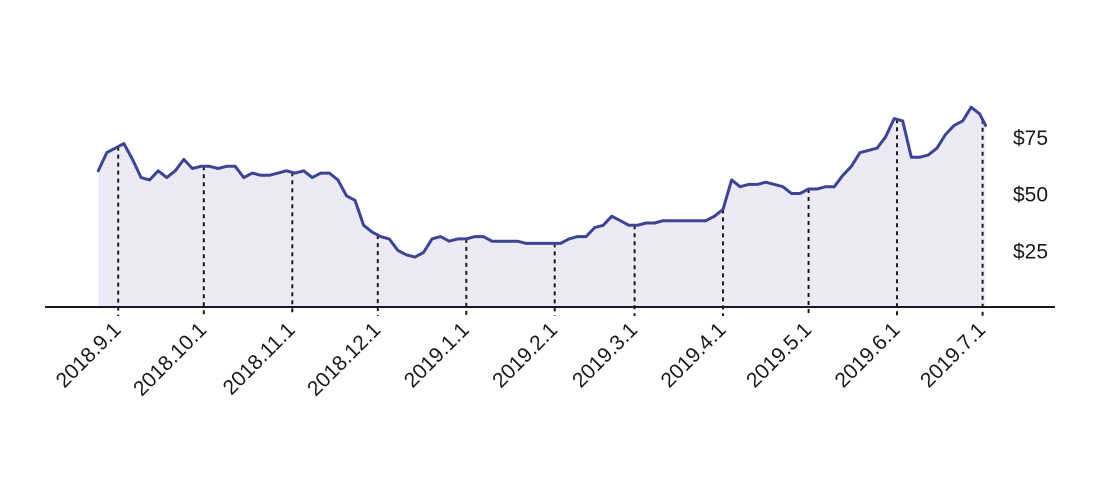  What do you see at coordinates (693, 355) in the screenshot?
I see `x-tick-label: 2019.4.1` at bounding box center [693, 355].